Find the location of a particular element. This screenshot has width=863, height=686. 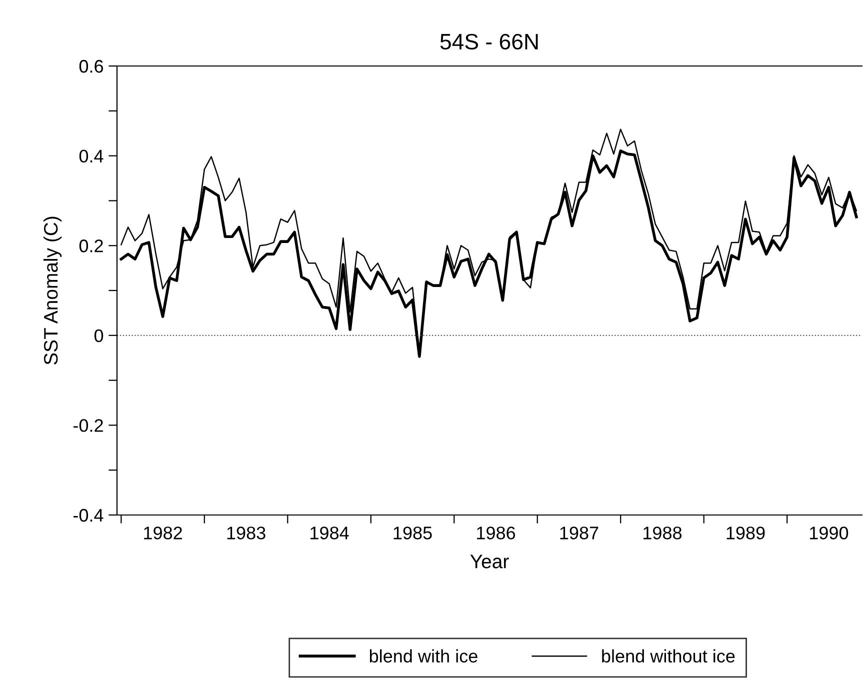

y-tick-label: -0.4 is located at coordinates (89, 515).